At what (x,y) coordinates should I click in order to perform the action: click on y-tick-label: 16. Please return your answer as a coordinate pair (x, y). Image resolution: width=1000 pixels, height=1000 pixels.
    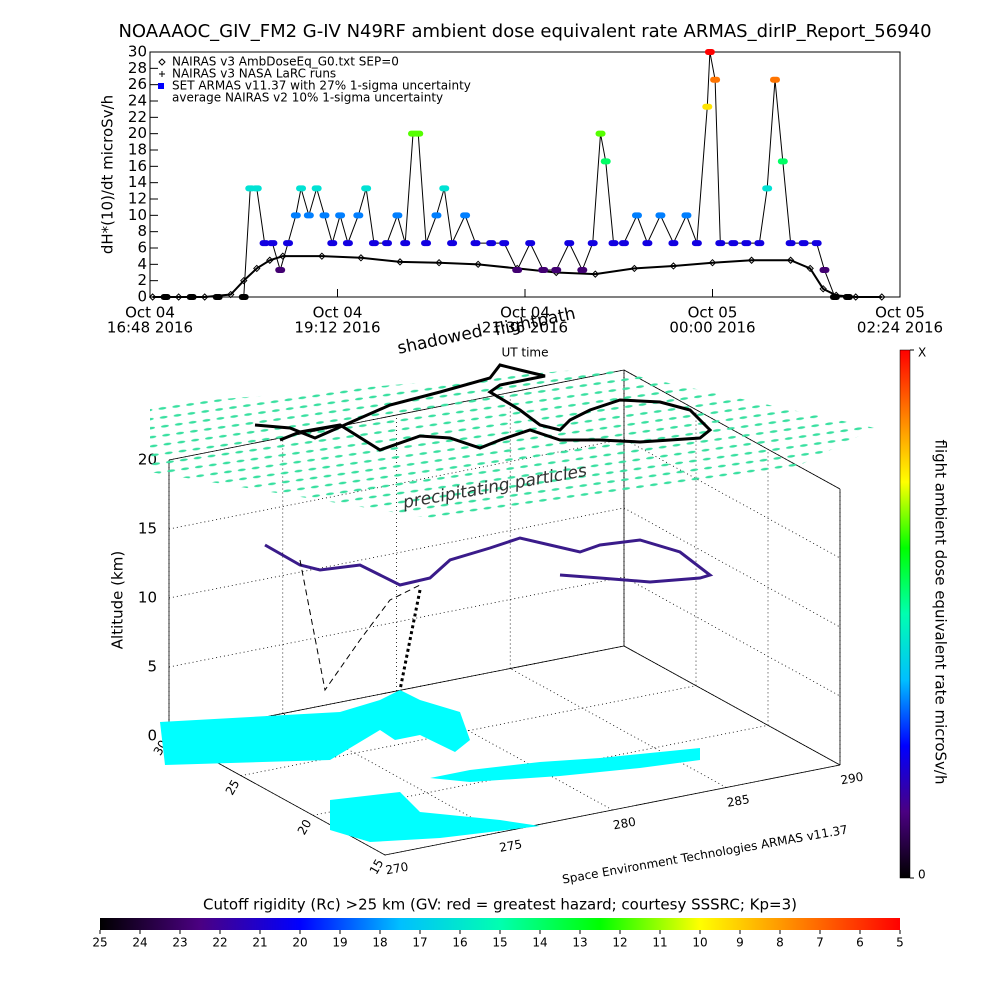
    Looking at the image, I should click on (137, 166).